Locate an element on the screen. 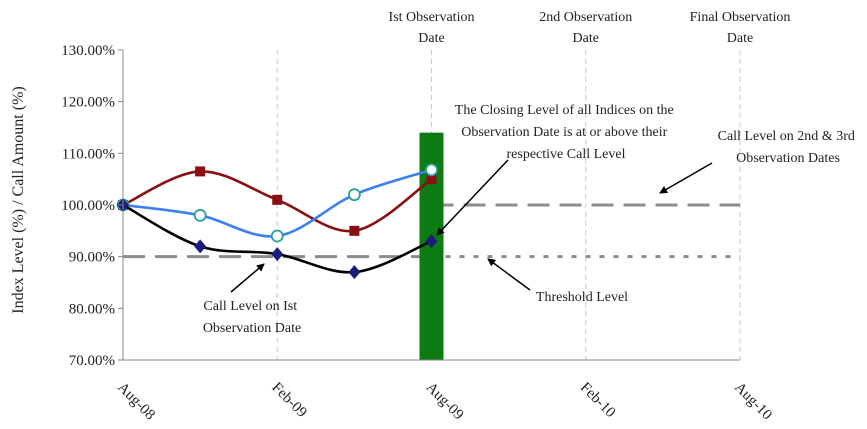  y-axis-title: Index Level (%) / Call Amount (%) is located at coordinates (18, 200).